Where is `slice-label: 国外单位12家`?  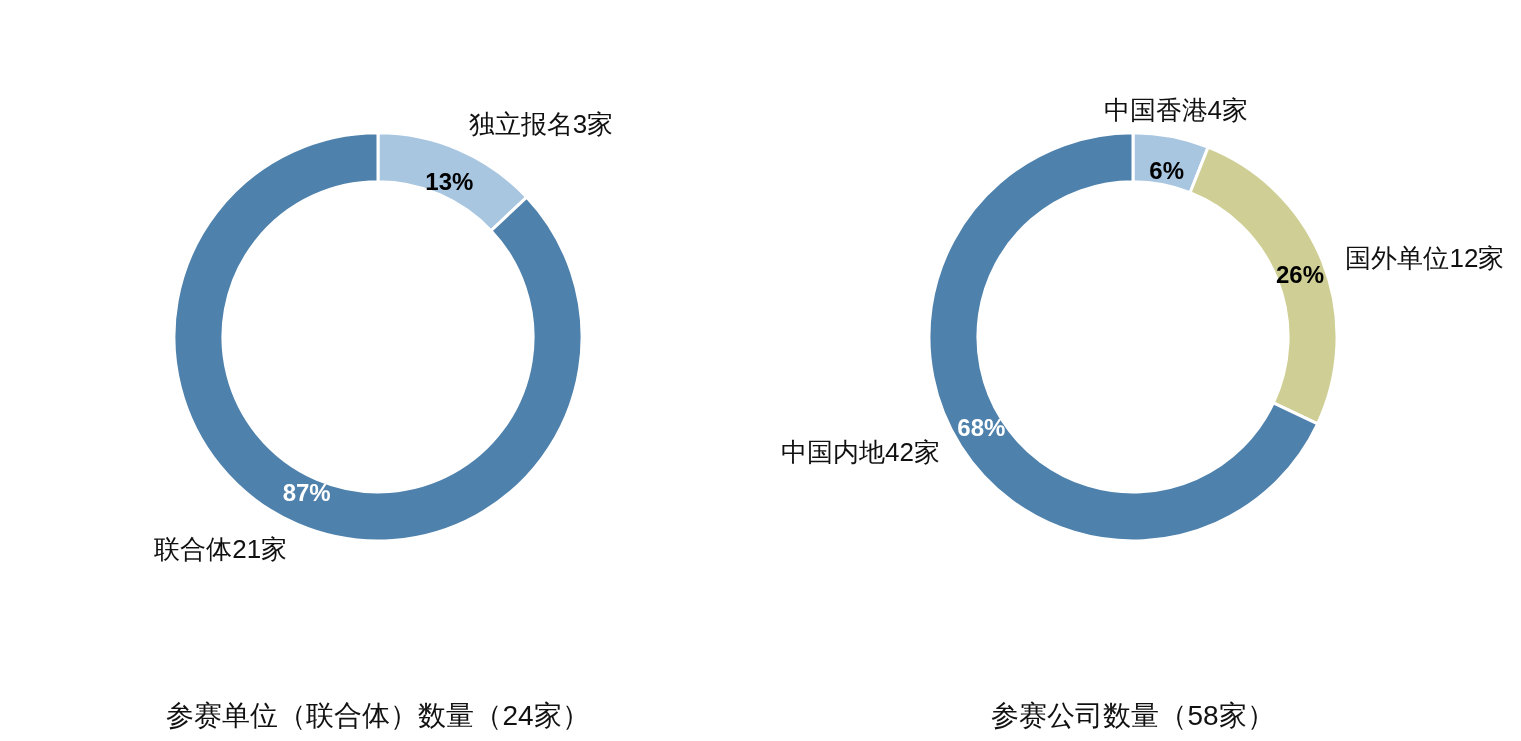
slice-label: 国外单位12家 is located at coordinates (1425, 257).